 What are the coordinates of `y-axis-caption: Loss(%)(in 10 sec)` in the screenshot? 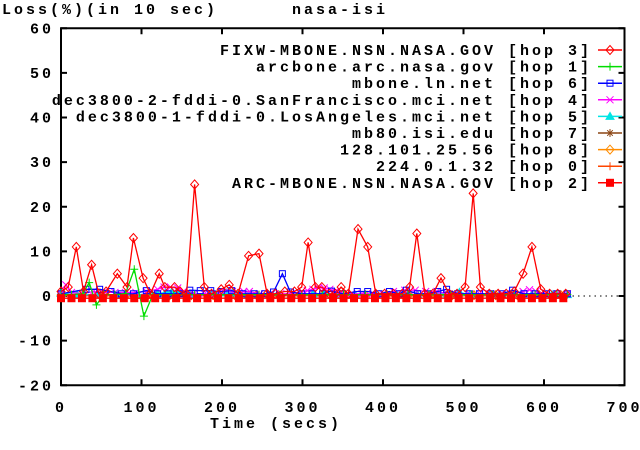 It's located at (110, 10).